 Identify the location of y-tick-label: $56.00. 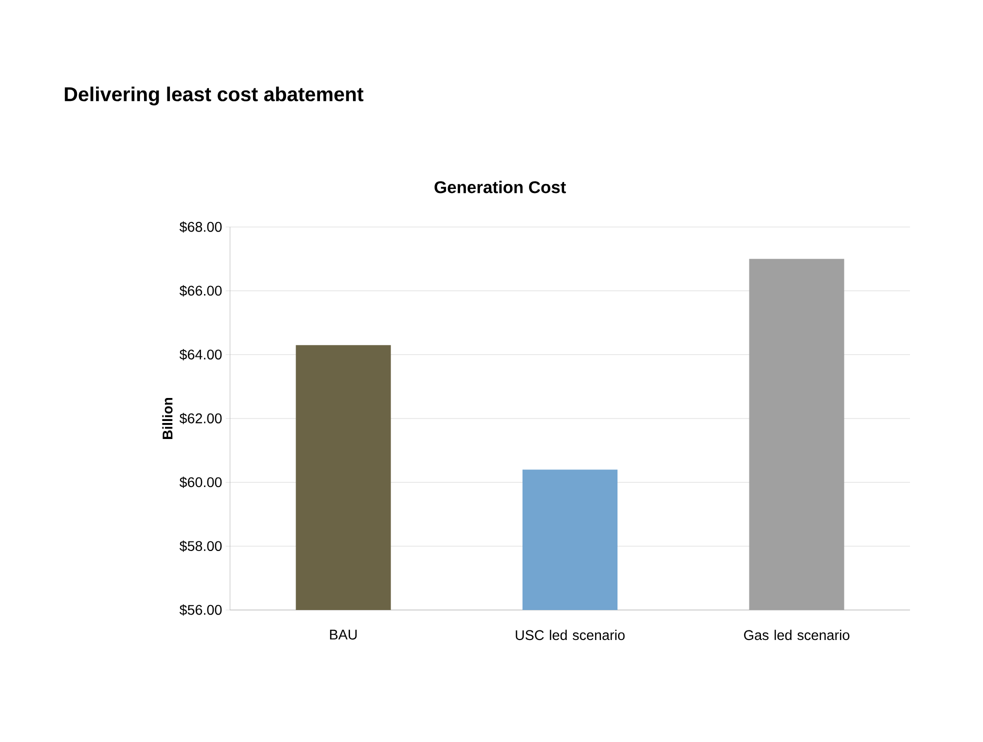
(201, 610).